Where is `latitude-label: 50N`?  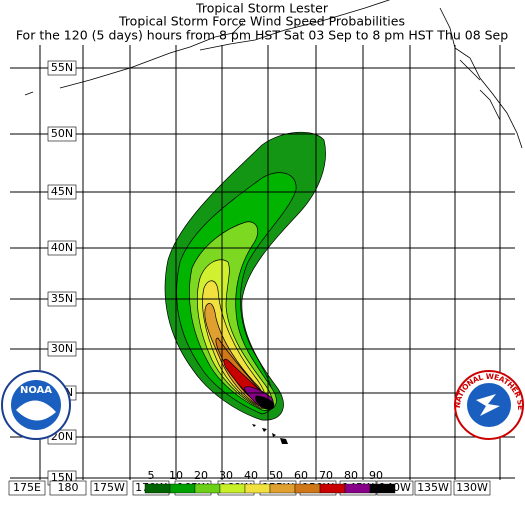 latitude-label: 50N is located at coordinates (62, 133).